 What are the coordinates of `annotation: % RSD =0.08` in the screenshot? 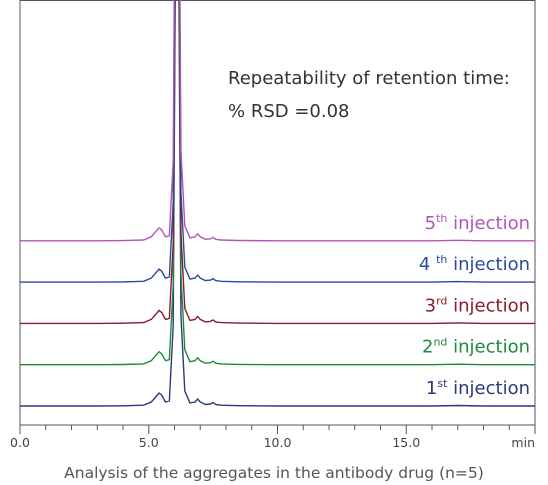 It's located at (289, 111).